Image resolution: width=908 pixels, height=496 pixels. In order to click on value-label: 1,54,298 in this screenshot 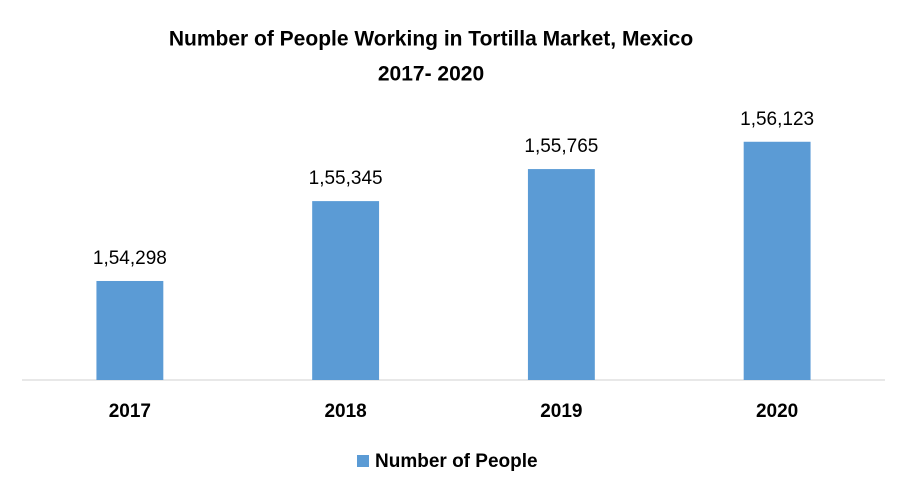, I will do `click(130, 258)`.